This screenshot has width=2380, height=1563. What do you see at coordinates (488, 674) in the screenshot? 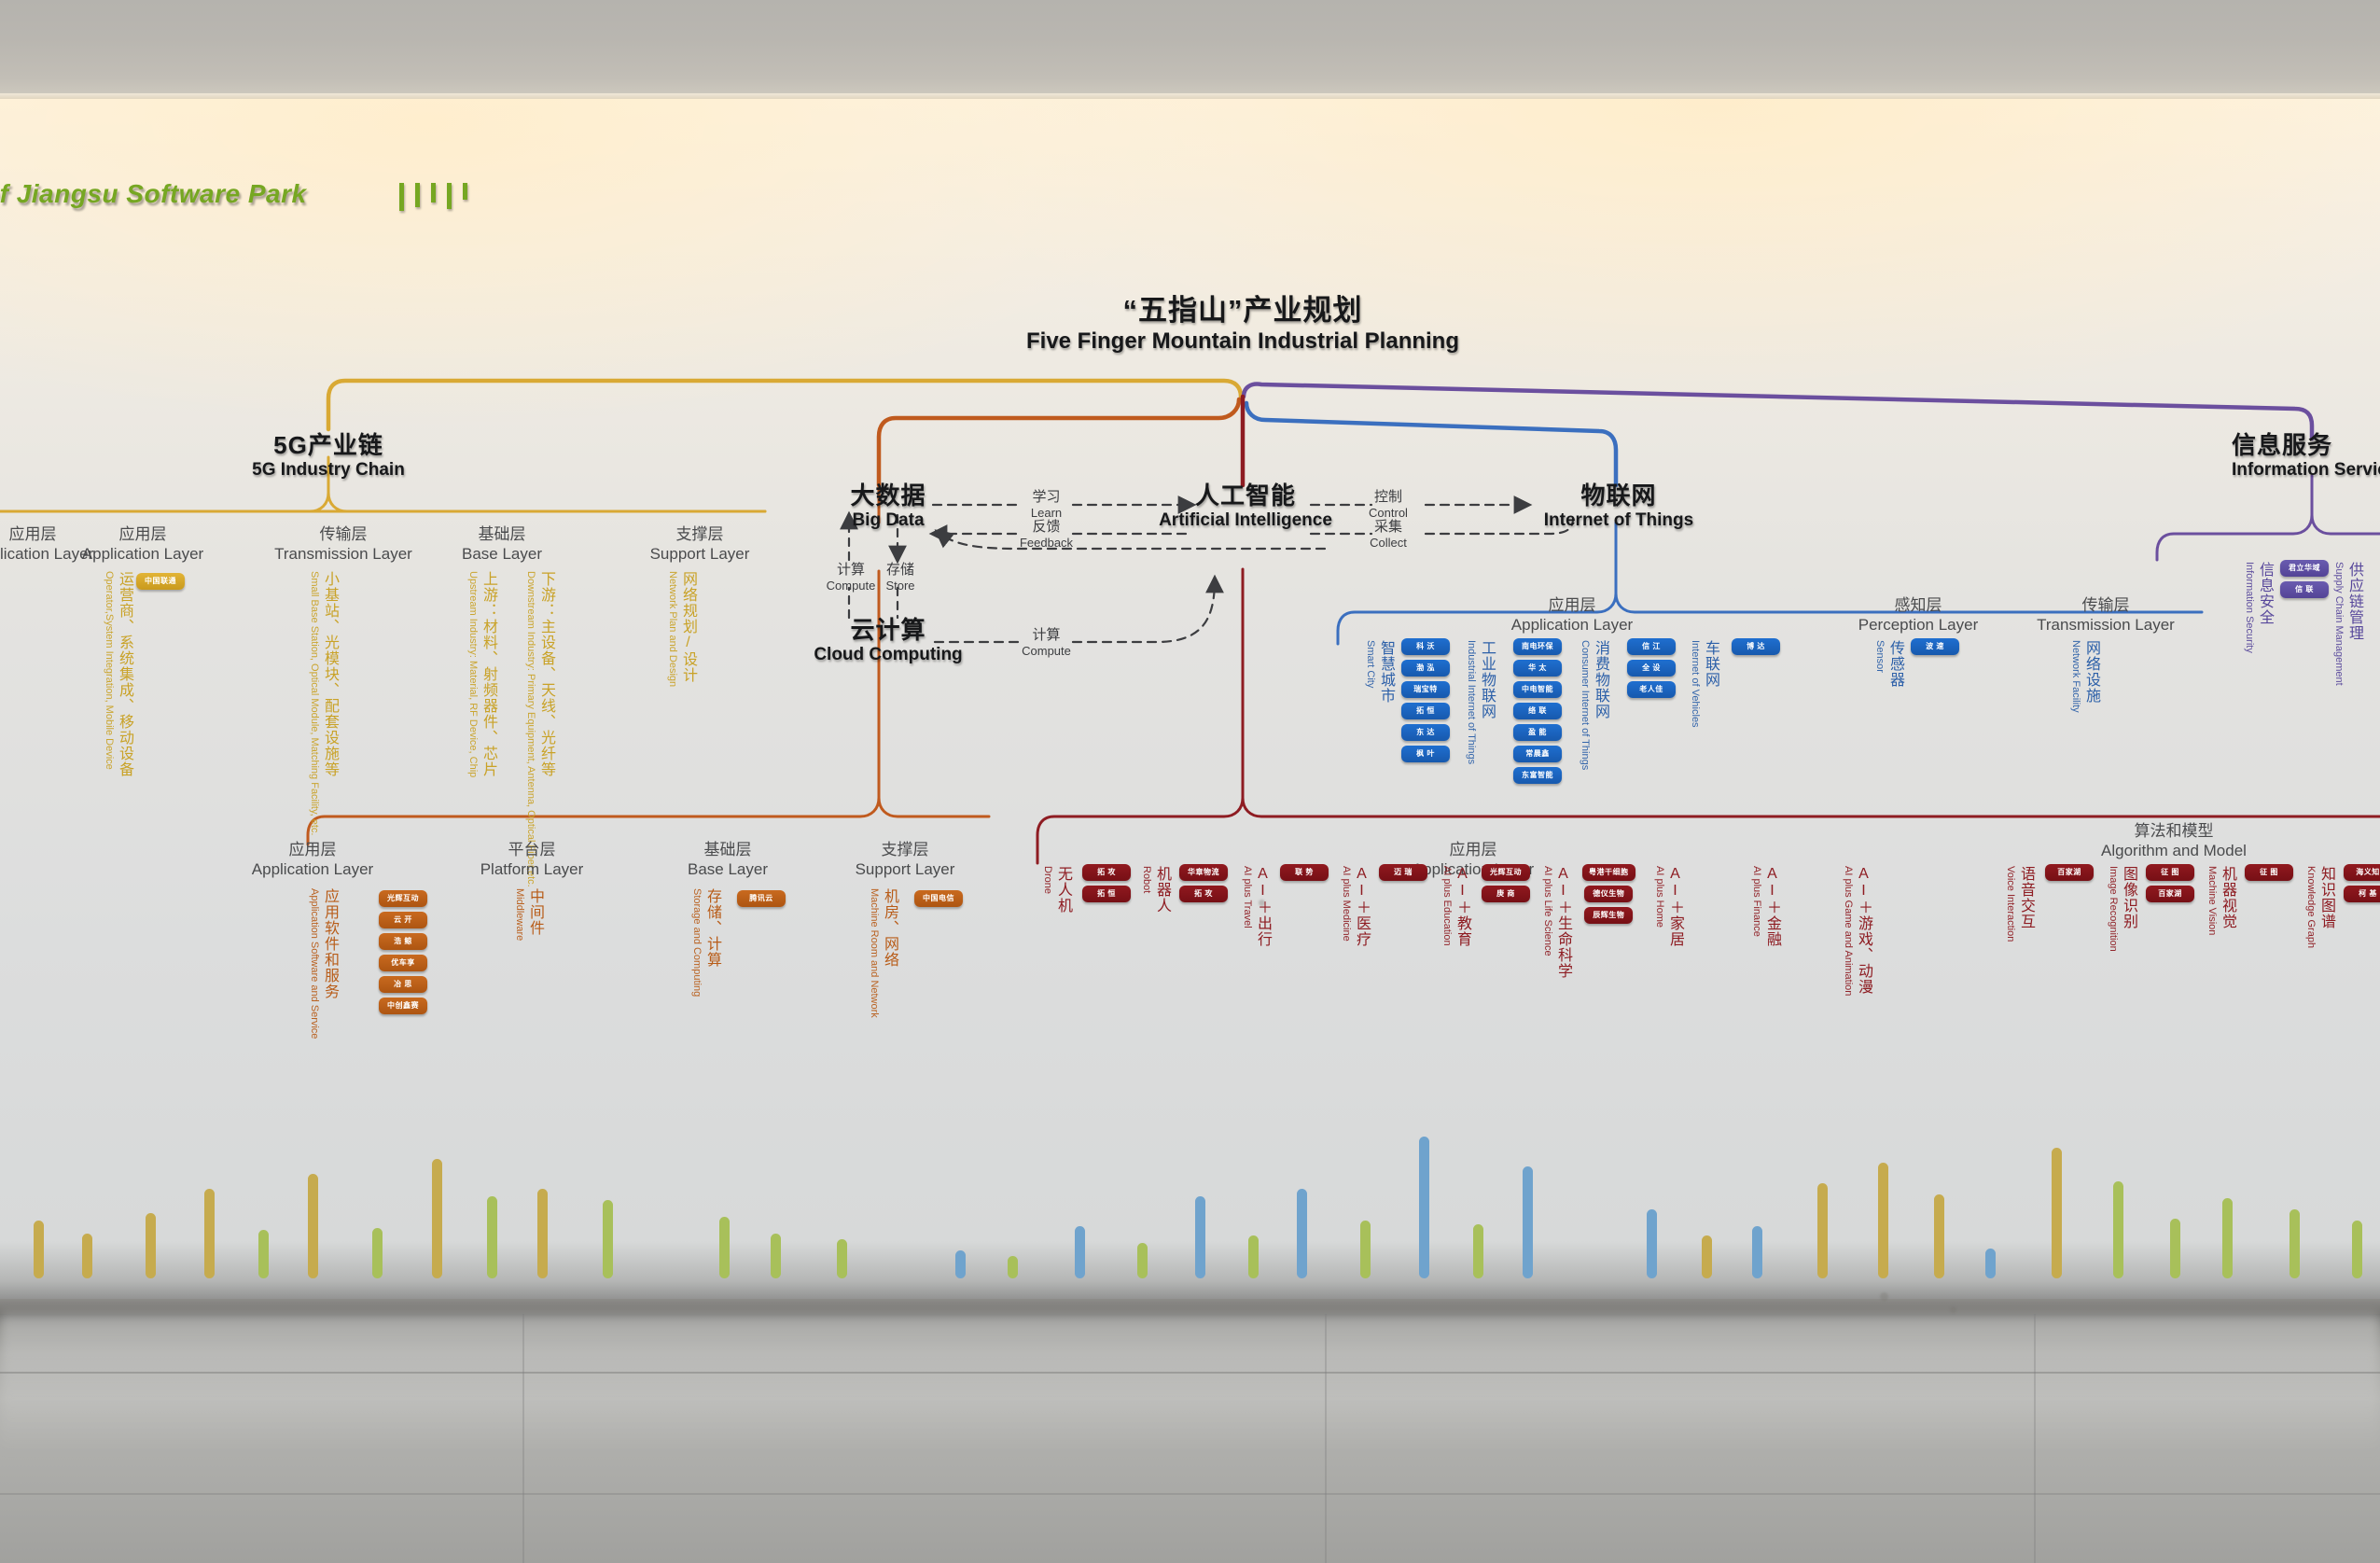
I see `item-cn: 上游：材料、射频器件、芯片` at bounding box center [488, 674].